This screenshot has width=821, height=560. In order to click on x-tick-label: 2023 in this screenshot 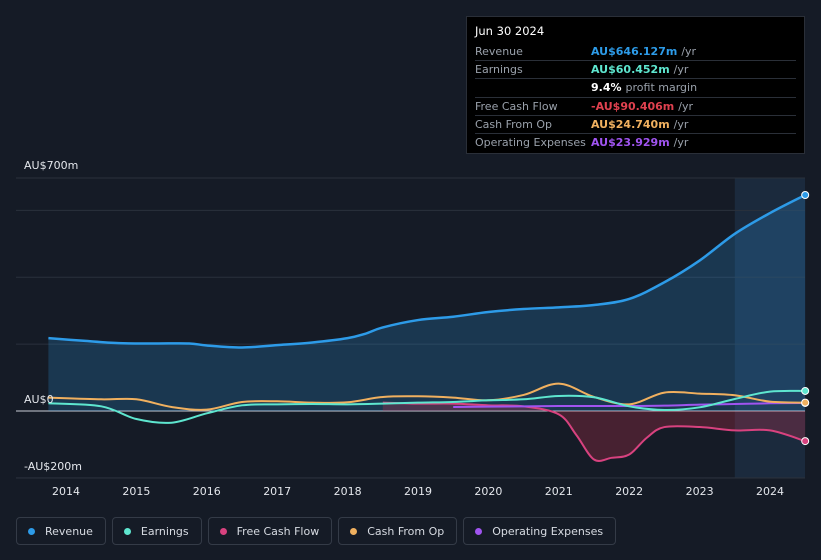, I will do `click(700, 491)`.